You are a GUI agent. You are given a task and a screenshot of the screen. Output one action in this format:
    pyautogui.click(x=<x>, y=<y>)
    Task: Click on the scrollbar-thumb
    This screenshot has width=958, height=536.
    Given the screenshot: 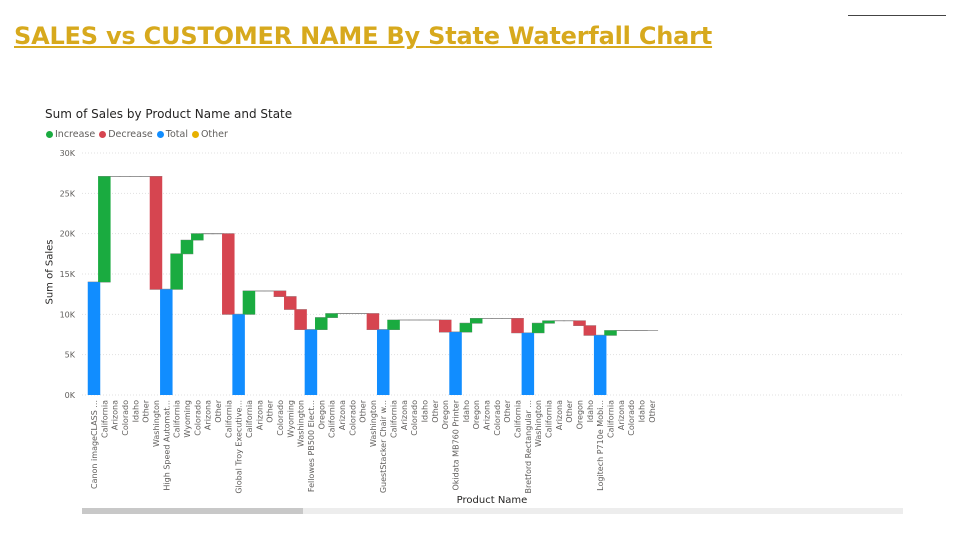 What is the action you would take?
    pyautogui.click(x=192, y=511)
    